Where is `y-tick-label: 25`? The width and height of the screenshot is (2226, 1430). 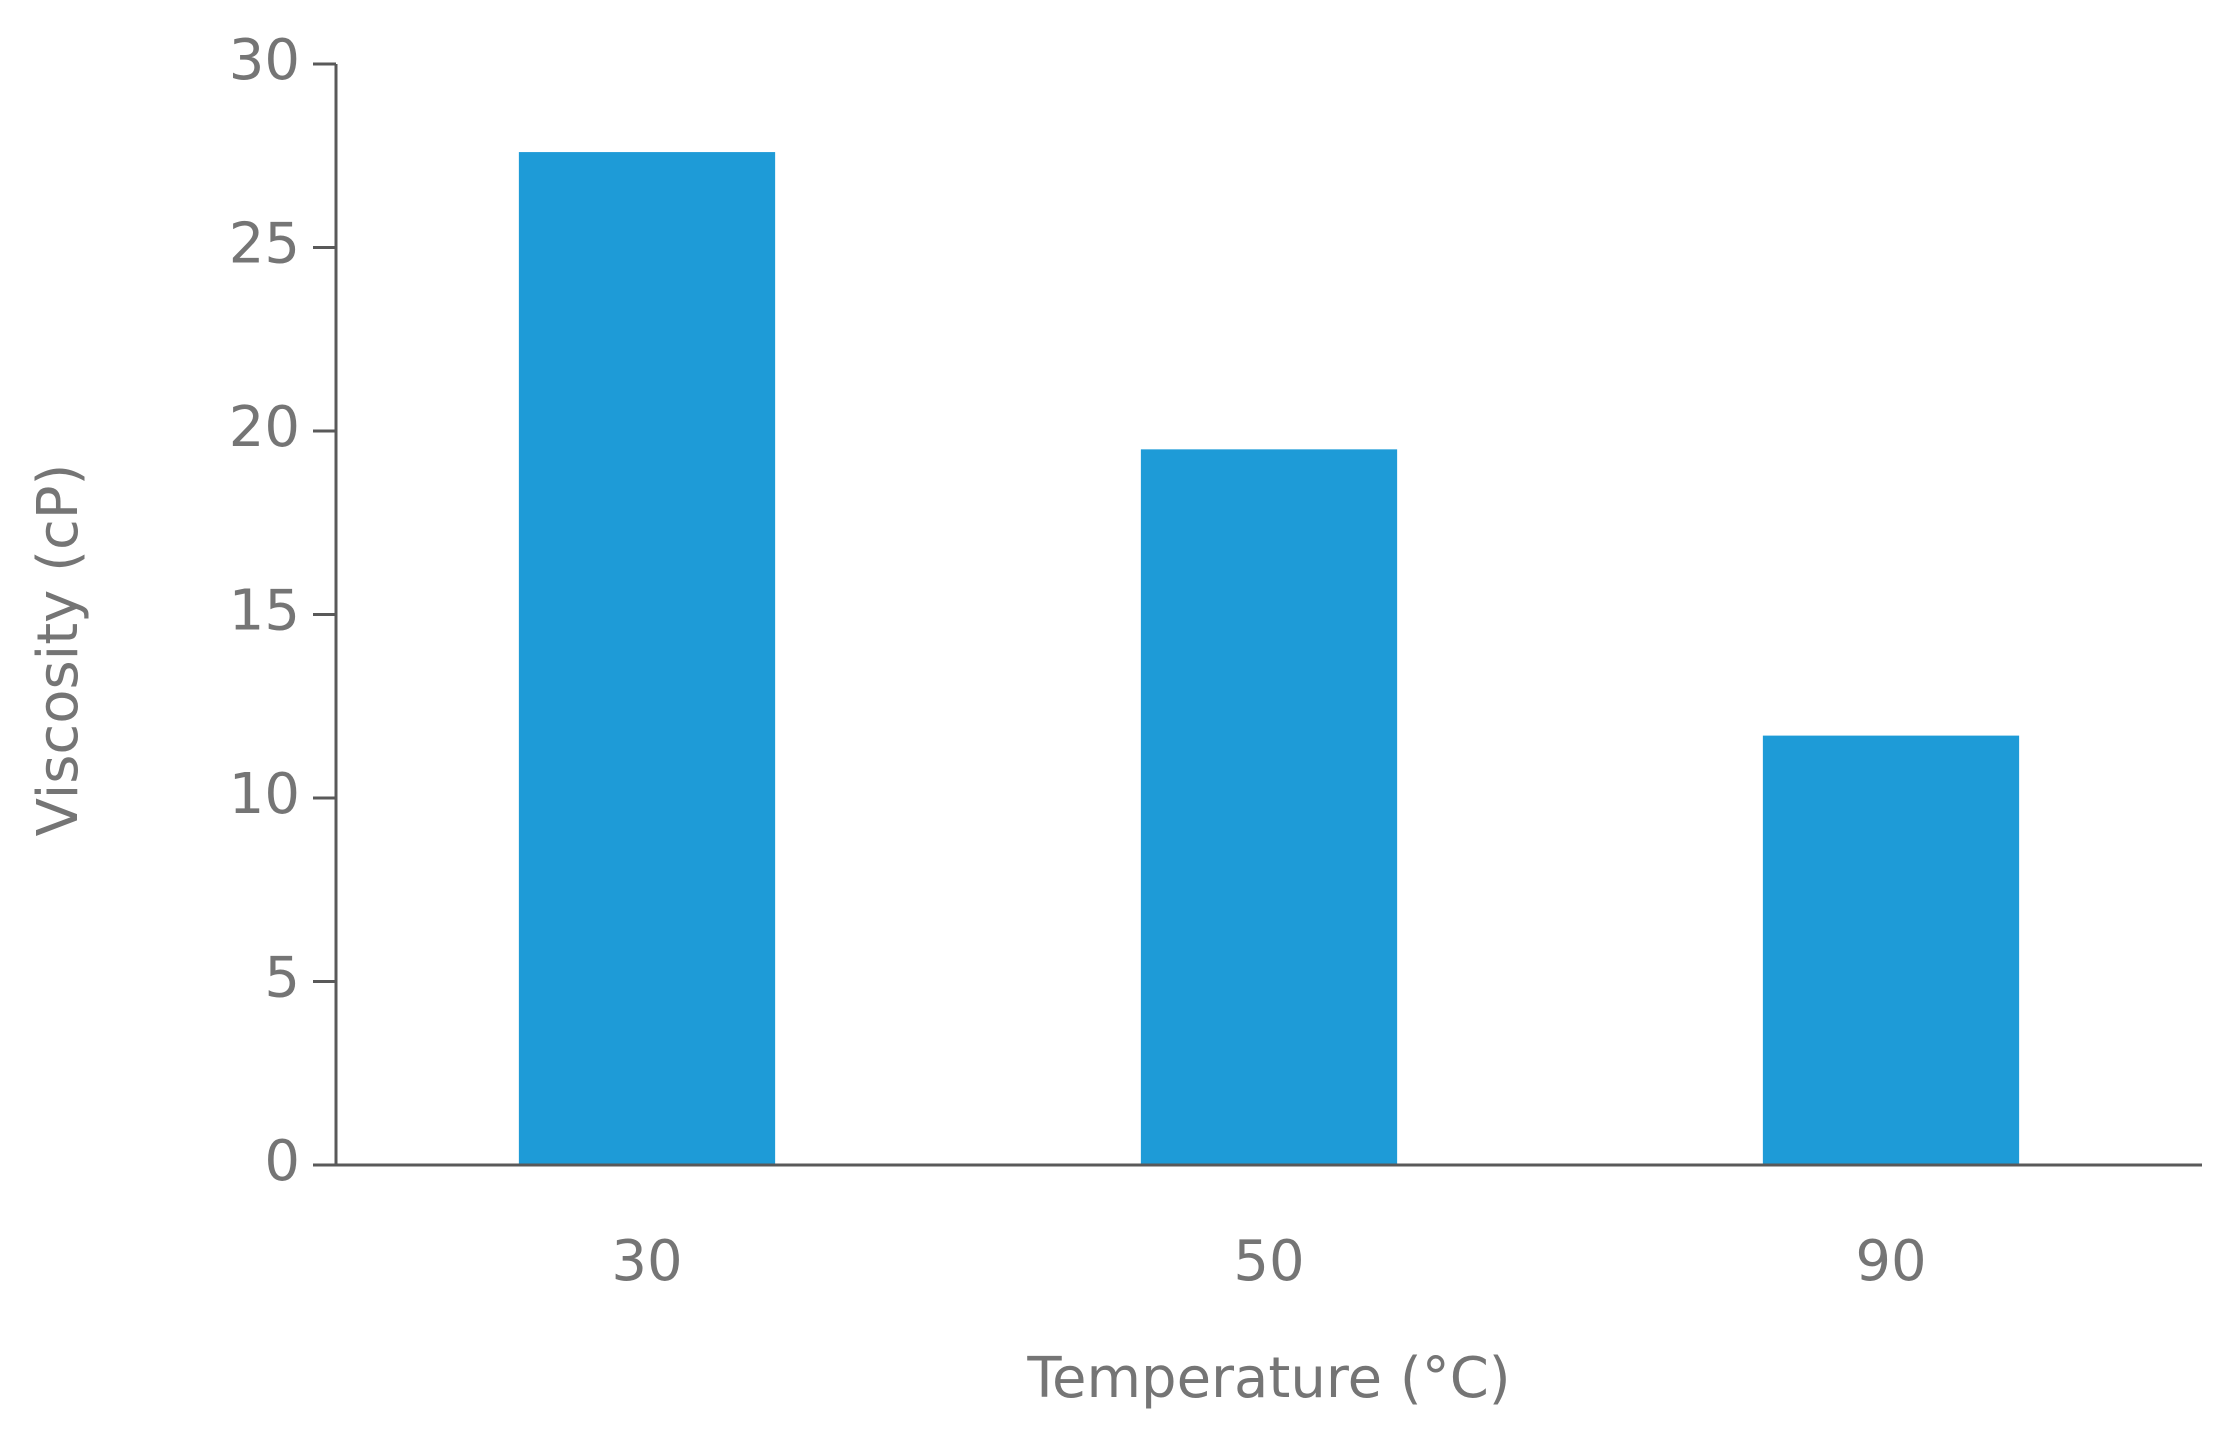
y-tick-label: 25 is located at coordinates (264, 244).